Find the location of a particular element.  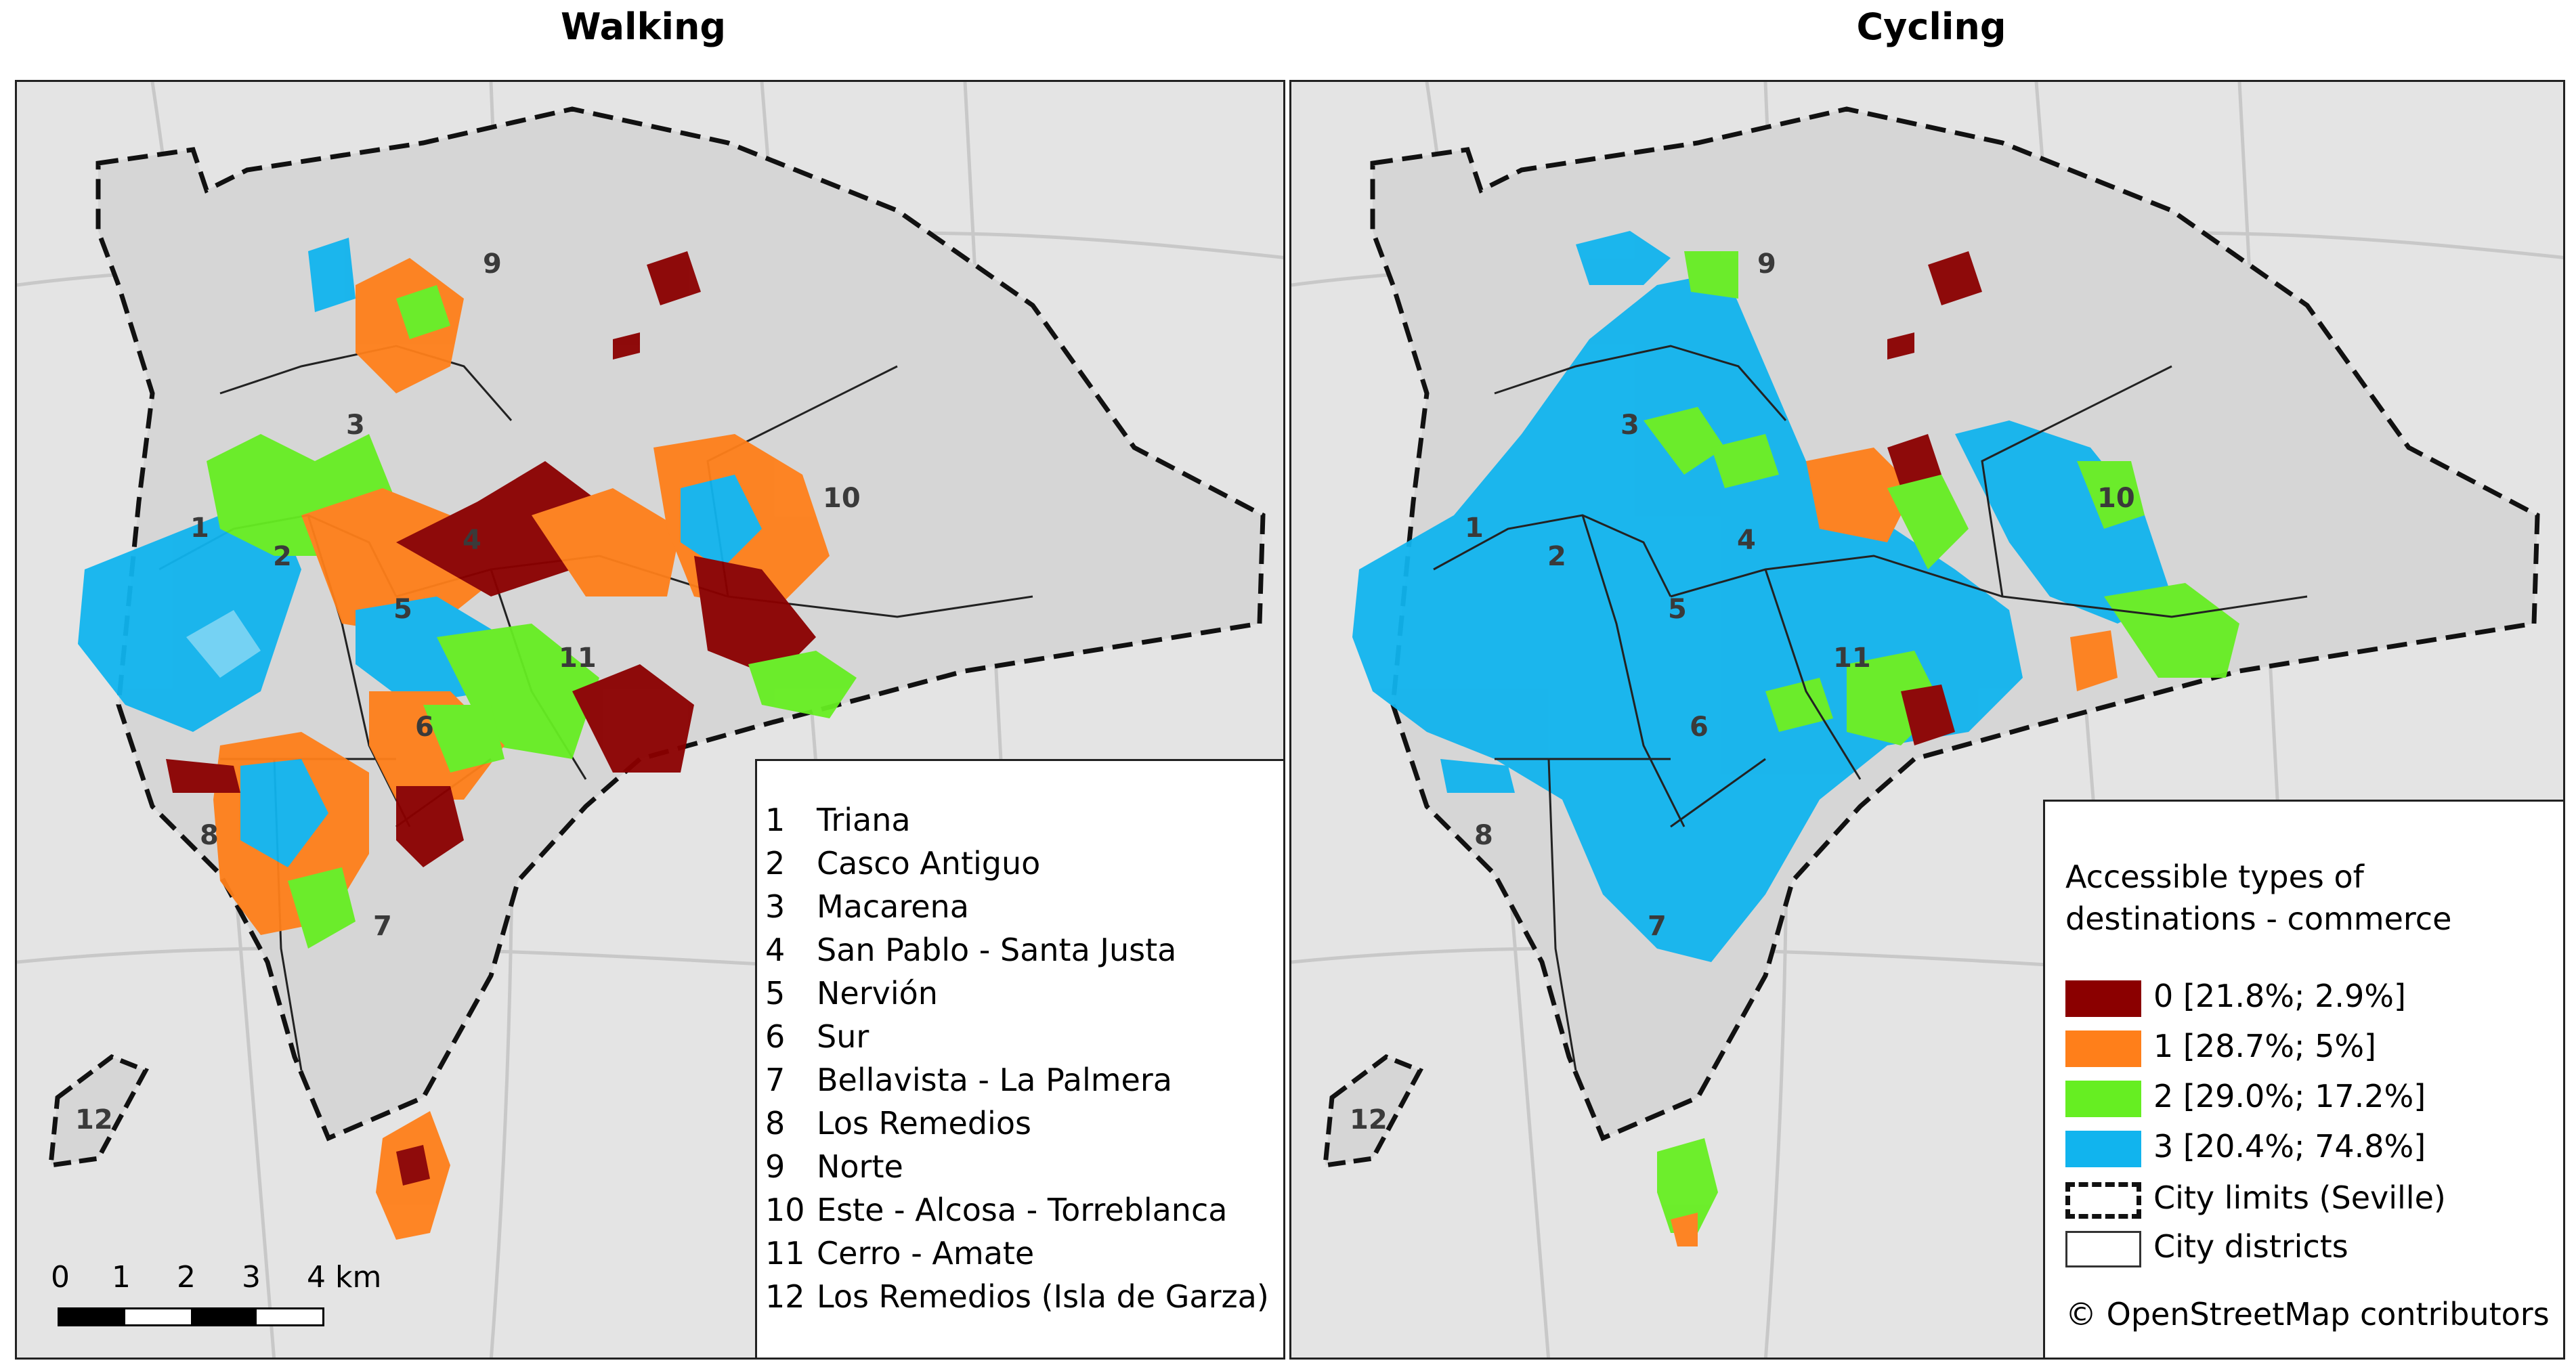

district-list-number: 7 is located at coordinates (775, 1080).